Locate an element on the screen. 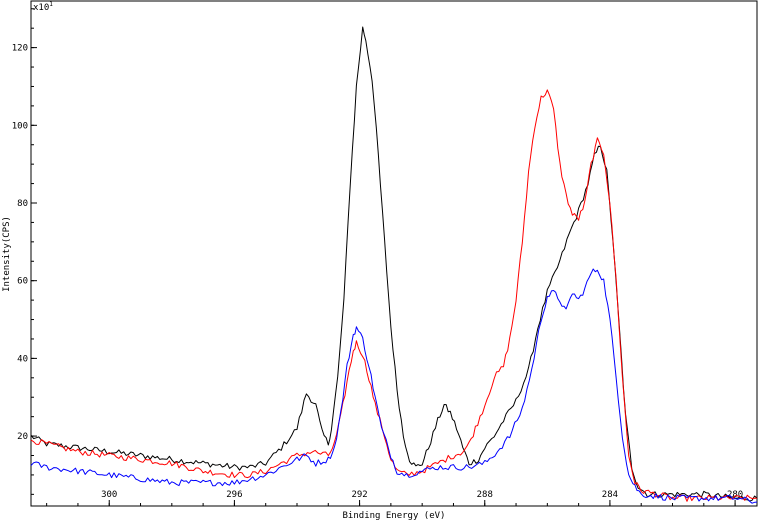 Image resolution: width=761 pixels, height=524 pixels. x-tick-label: 300 is located at coordinates (109, 495).